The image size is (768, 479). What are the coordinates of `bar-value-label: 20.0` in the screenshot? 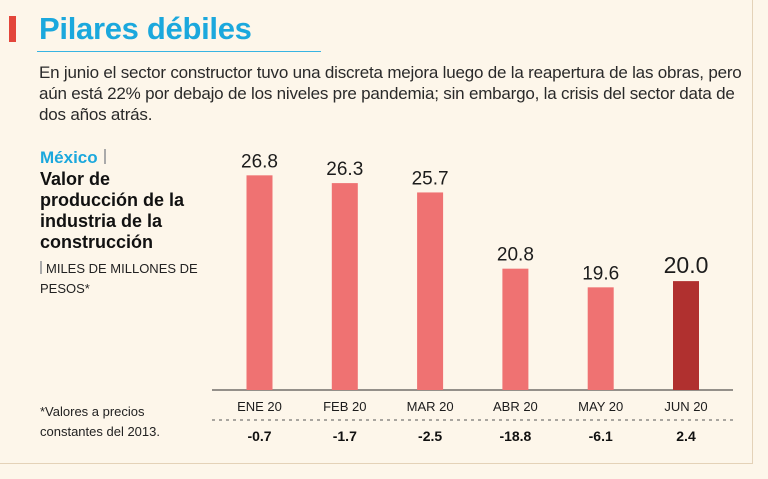 It's located at (686, 265).